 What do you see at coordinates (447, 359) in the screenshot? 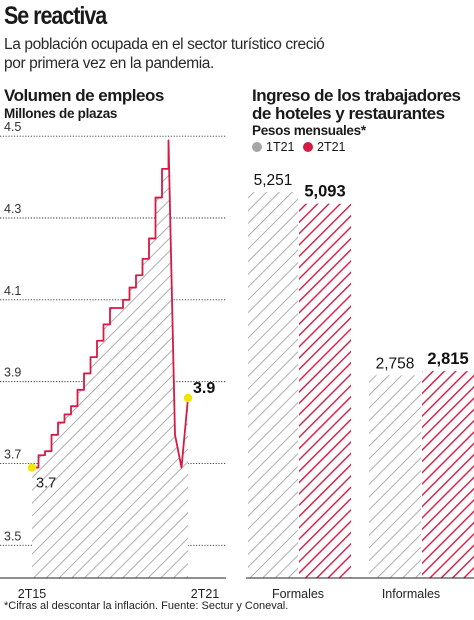
I see `data-label: 2,815` at bounding box center [447, 359].